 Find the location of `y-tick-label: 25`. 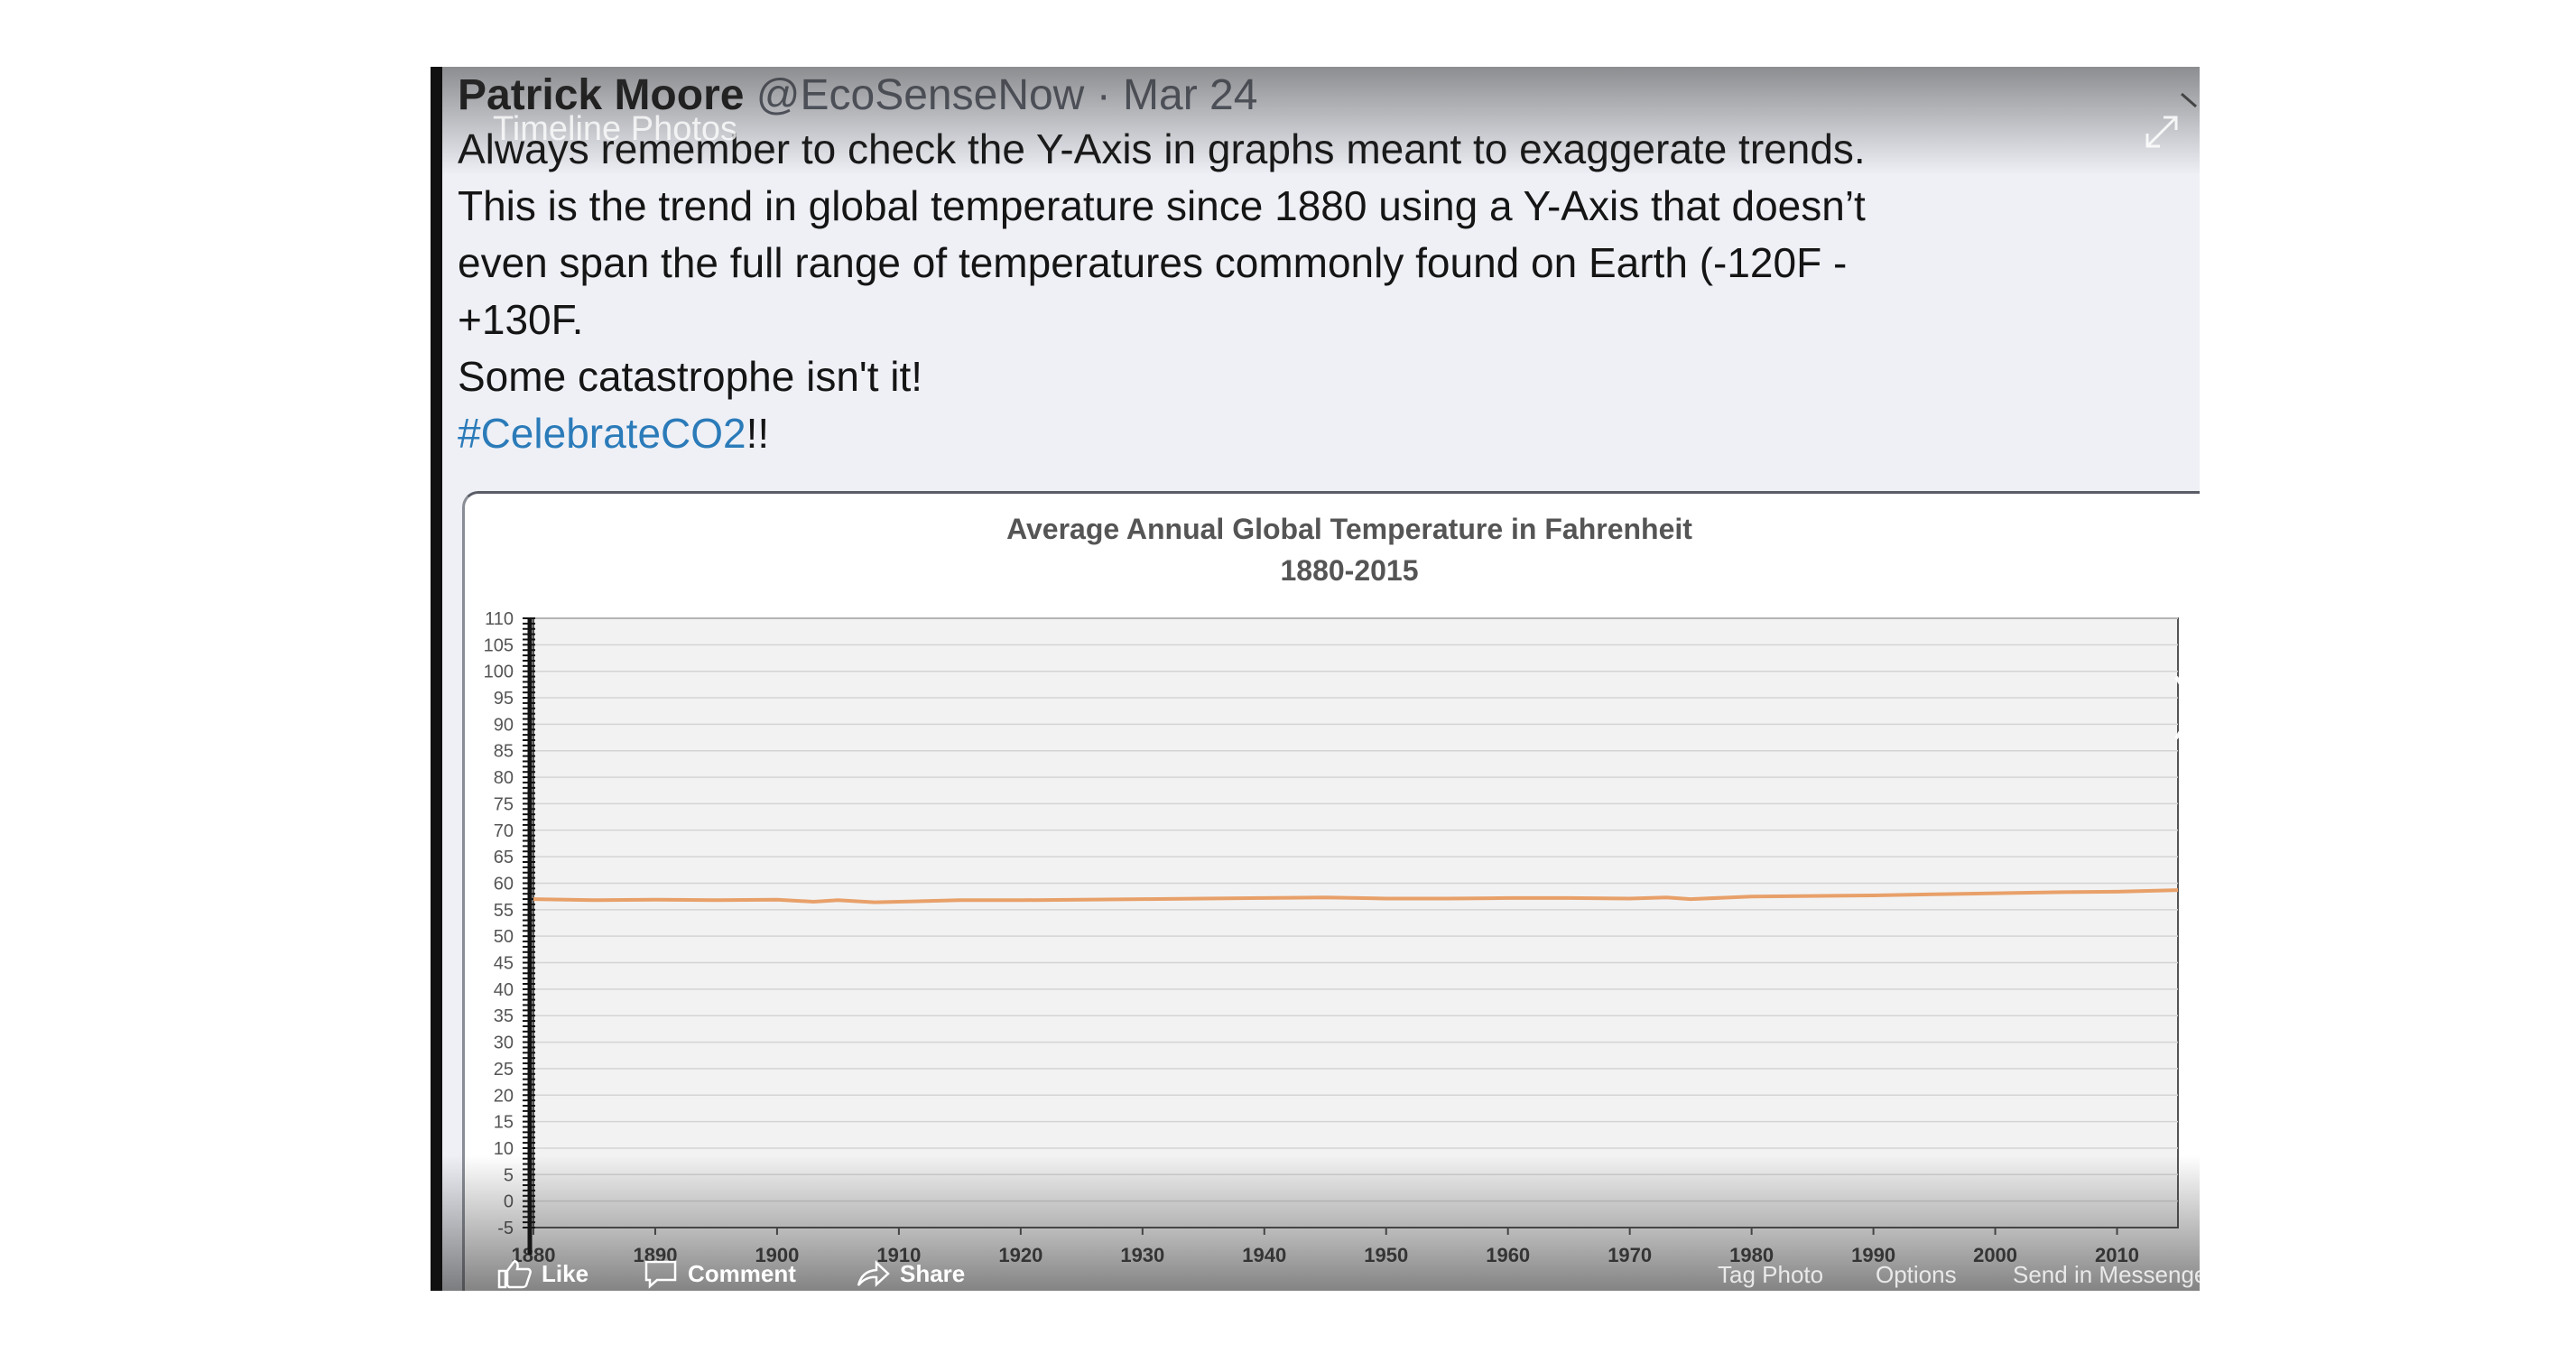

y-tick-label: 25 is located at coordinates (504, 1070).